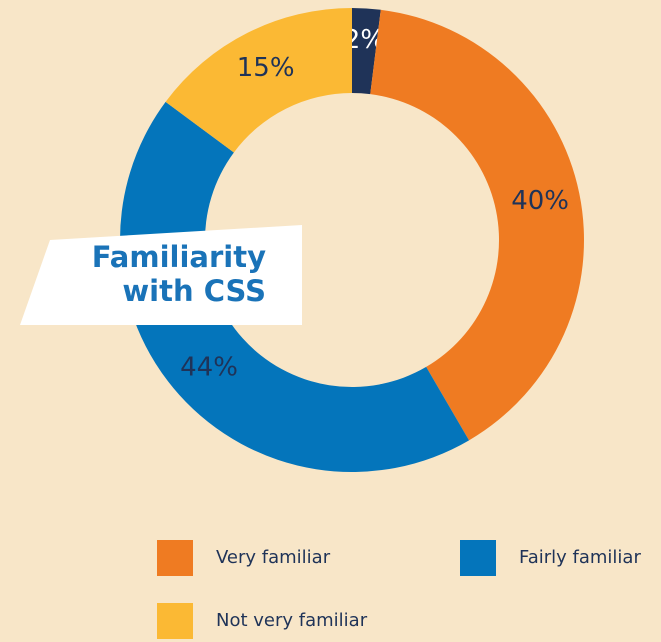 The width and height of the screenshot is (661, 642). I want to click on title-box, so click(161, 275).